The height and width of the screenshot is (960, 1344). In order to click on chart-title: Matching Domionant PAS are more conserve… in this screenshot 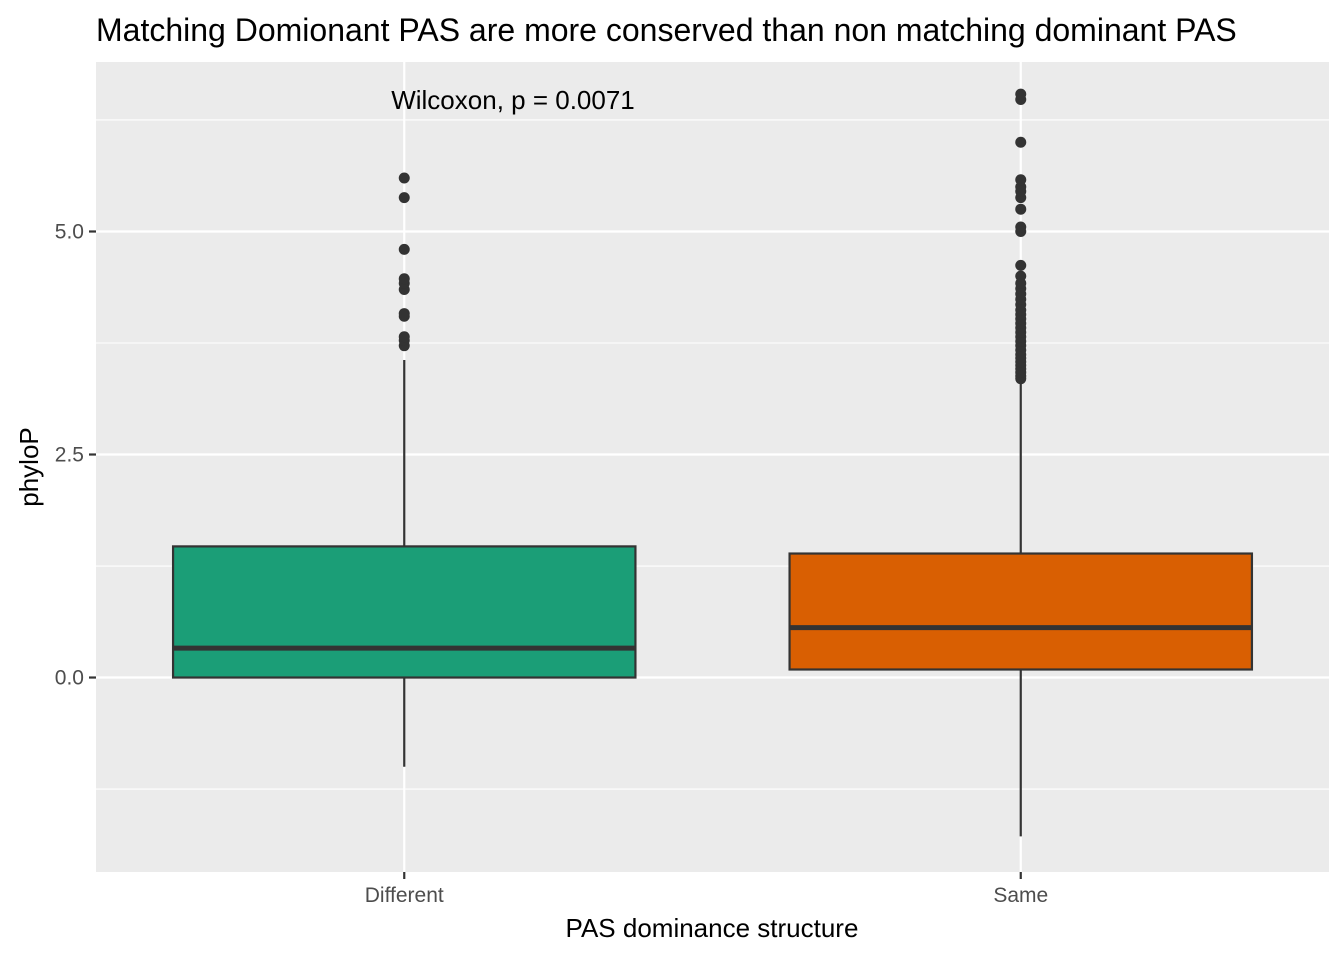, I will do `click(666, 30)`.